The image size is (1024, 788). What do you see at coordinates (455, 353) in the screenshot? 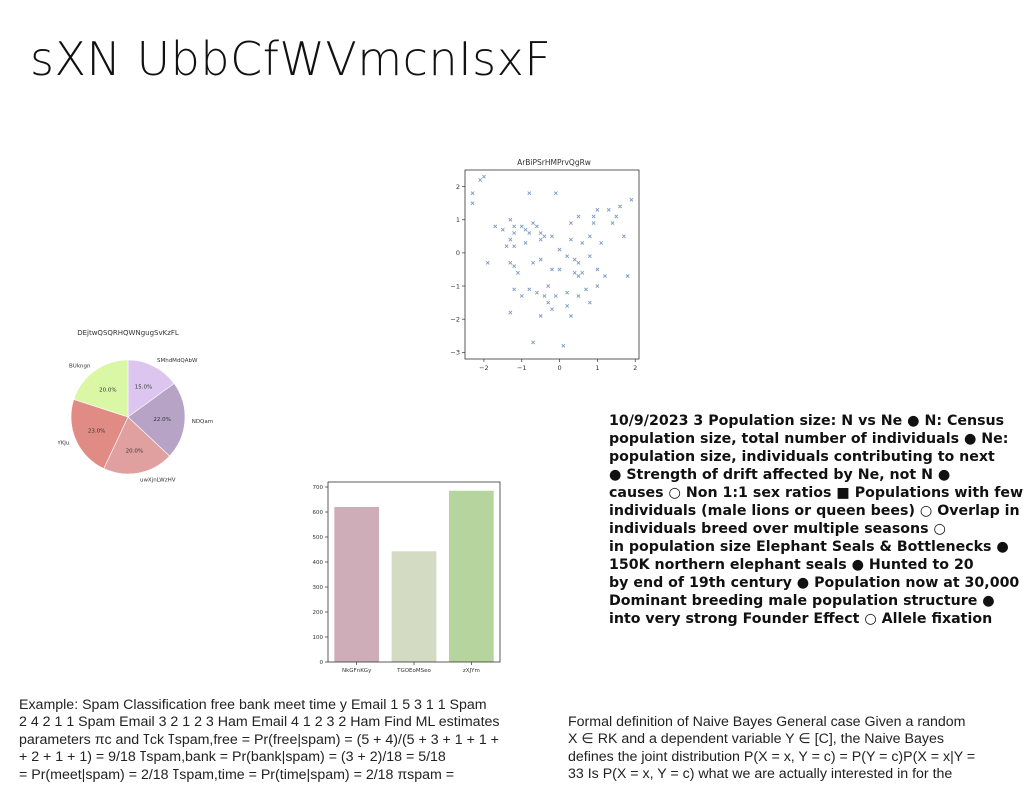
I see `scatter-y-tick-label: −3` at bounding box center [455, 353].